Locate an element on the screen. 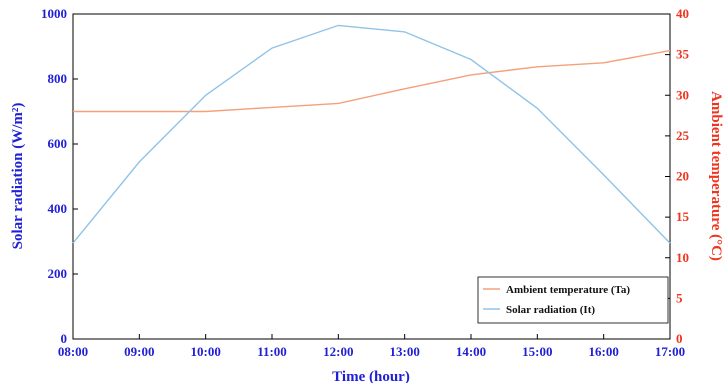 The height and width of the screenshot is (383, 724). right-tick-label: 5 is located at coordinates (679, 297).